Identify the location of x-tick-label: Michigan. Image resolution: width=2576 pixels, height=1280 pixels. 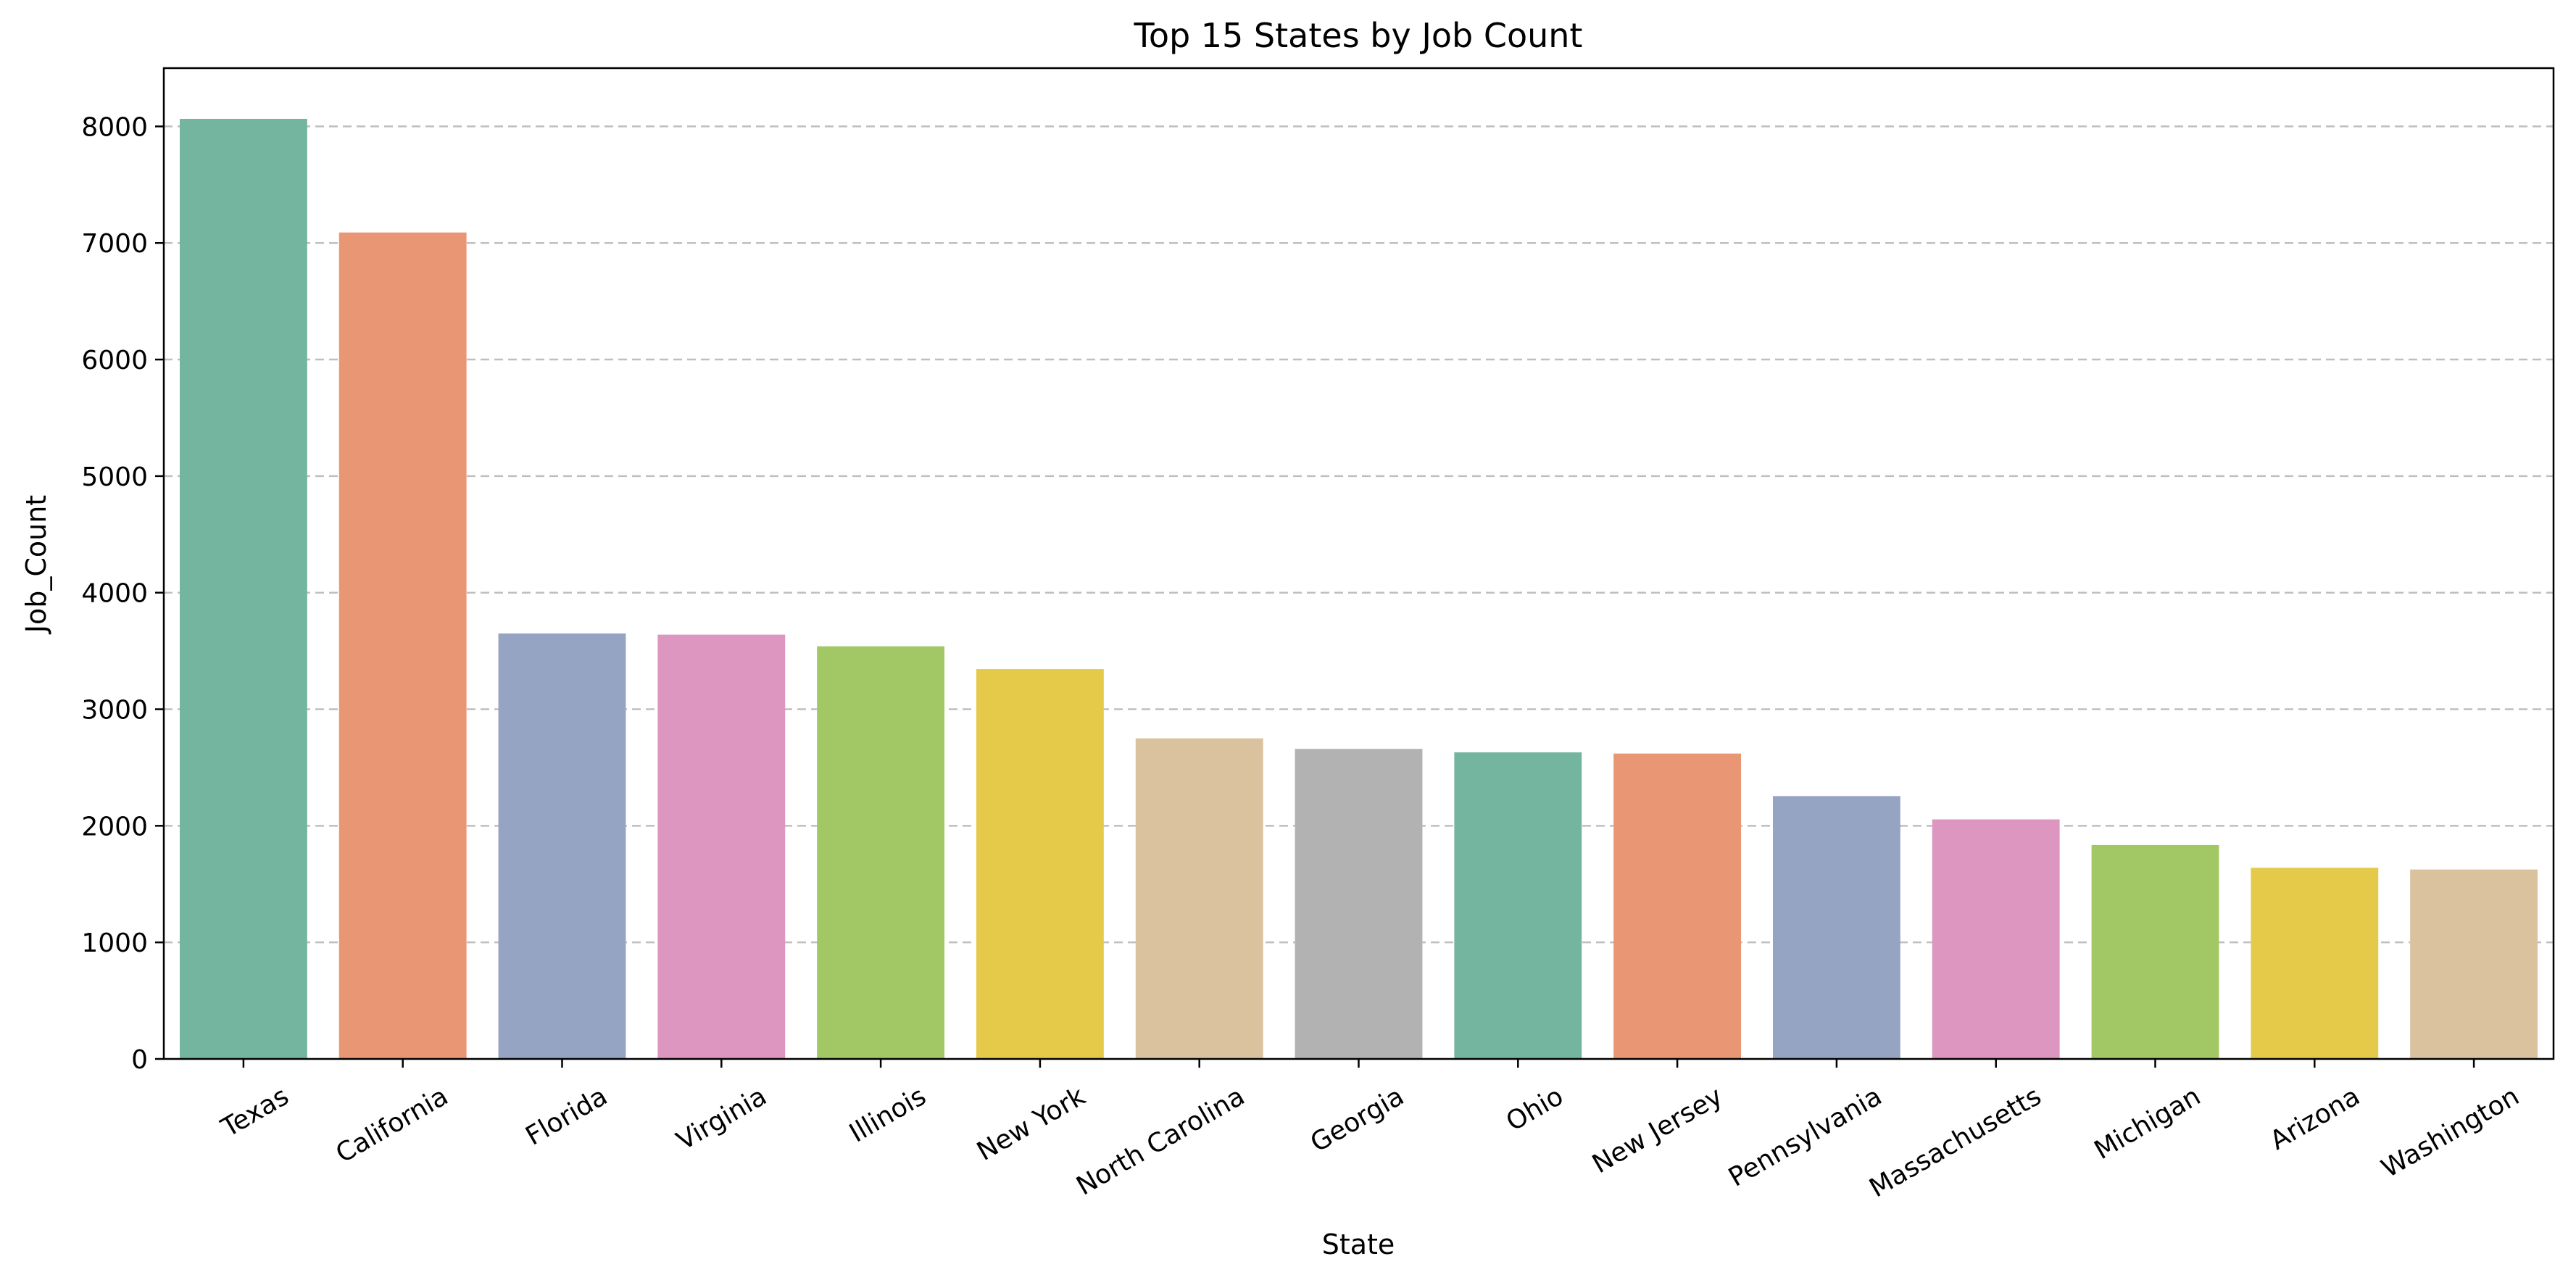
(2148, 1123).